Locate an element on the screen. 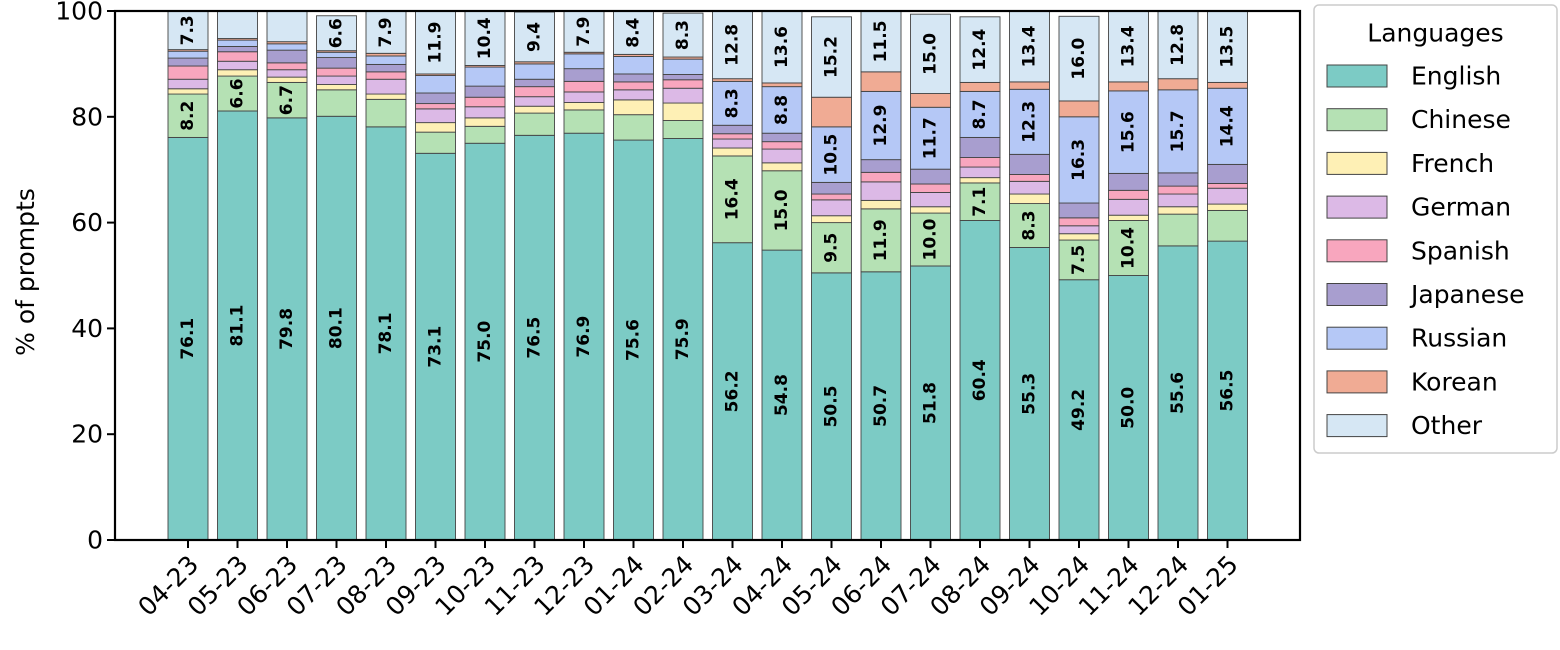 Image resolution: width=1560 pixels, height=650 pixels. bar-stack-08-23: 78.1 7.9 is located at coordinates (386, 276).